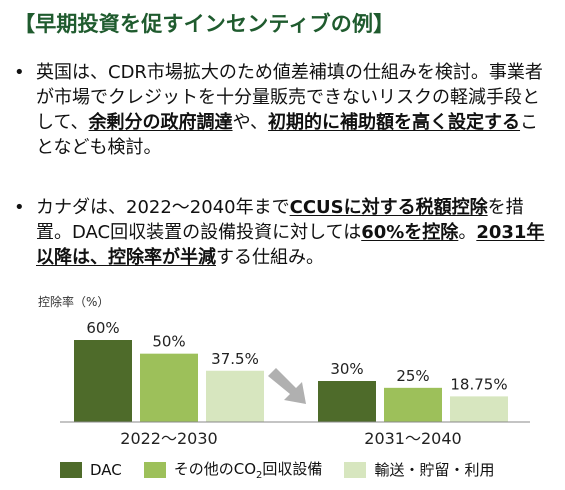 The height and width of the screenshot is (490, 565). I want to click on bar-value-label: 50%, so click(168, 342).